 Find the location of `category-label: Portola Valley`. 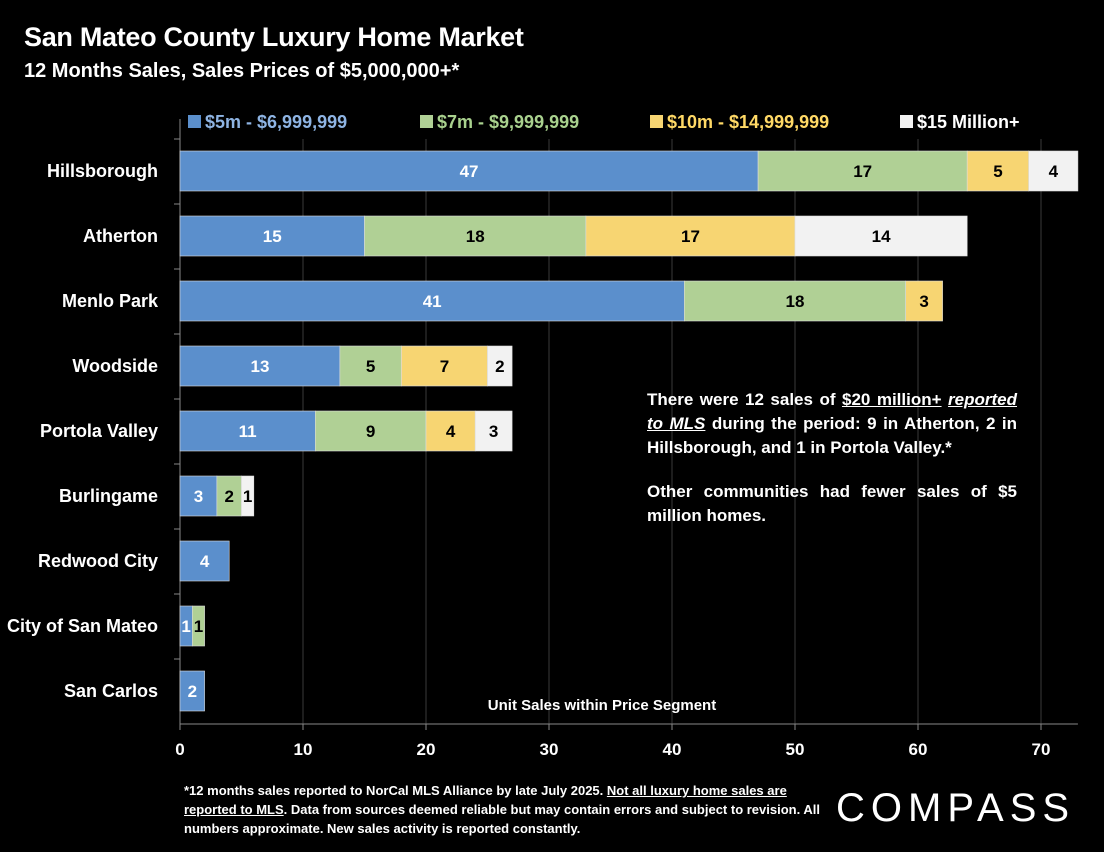

category-label: Portola Valley is located at coordinates (99, 431).